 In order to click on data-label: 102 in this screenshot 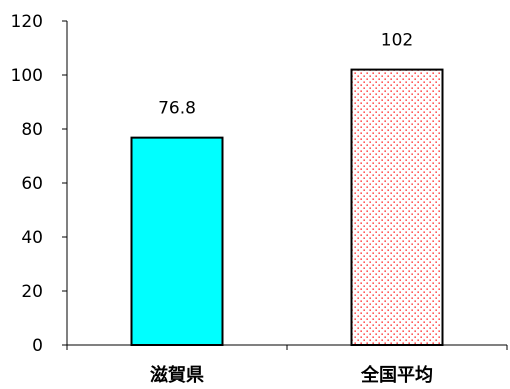, I will do `click(397, 41)`.